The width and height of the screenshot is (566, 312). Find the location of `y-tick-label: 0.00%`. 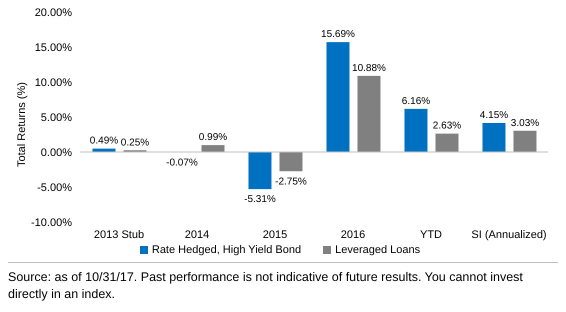

y-tick-label: 0.00% is located at coordinates (56, 152).